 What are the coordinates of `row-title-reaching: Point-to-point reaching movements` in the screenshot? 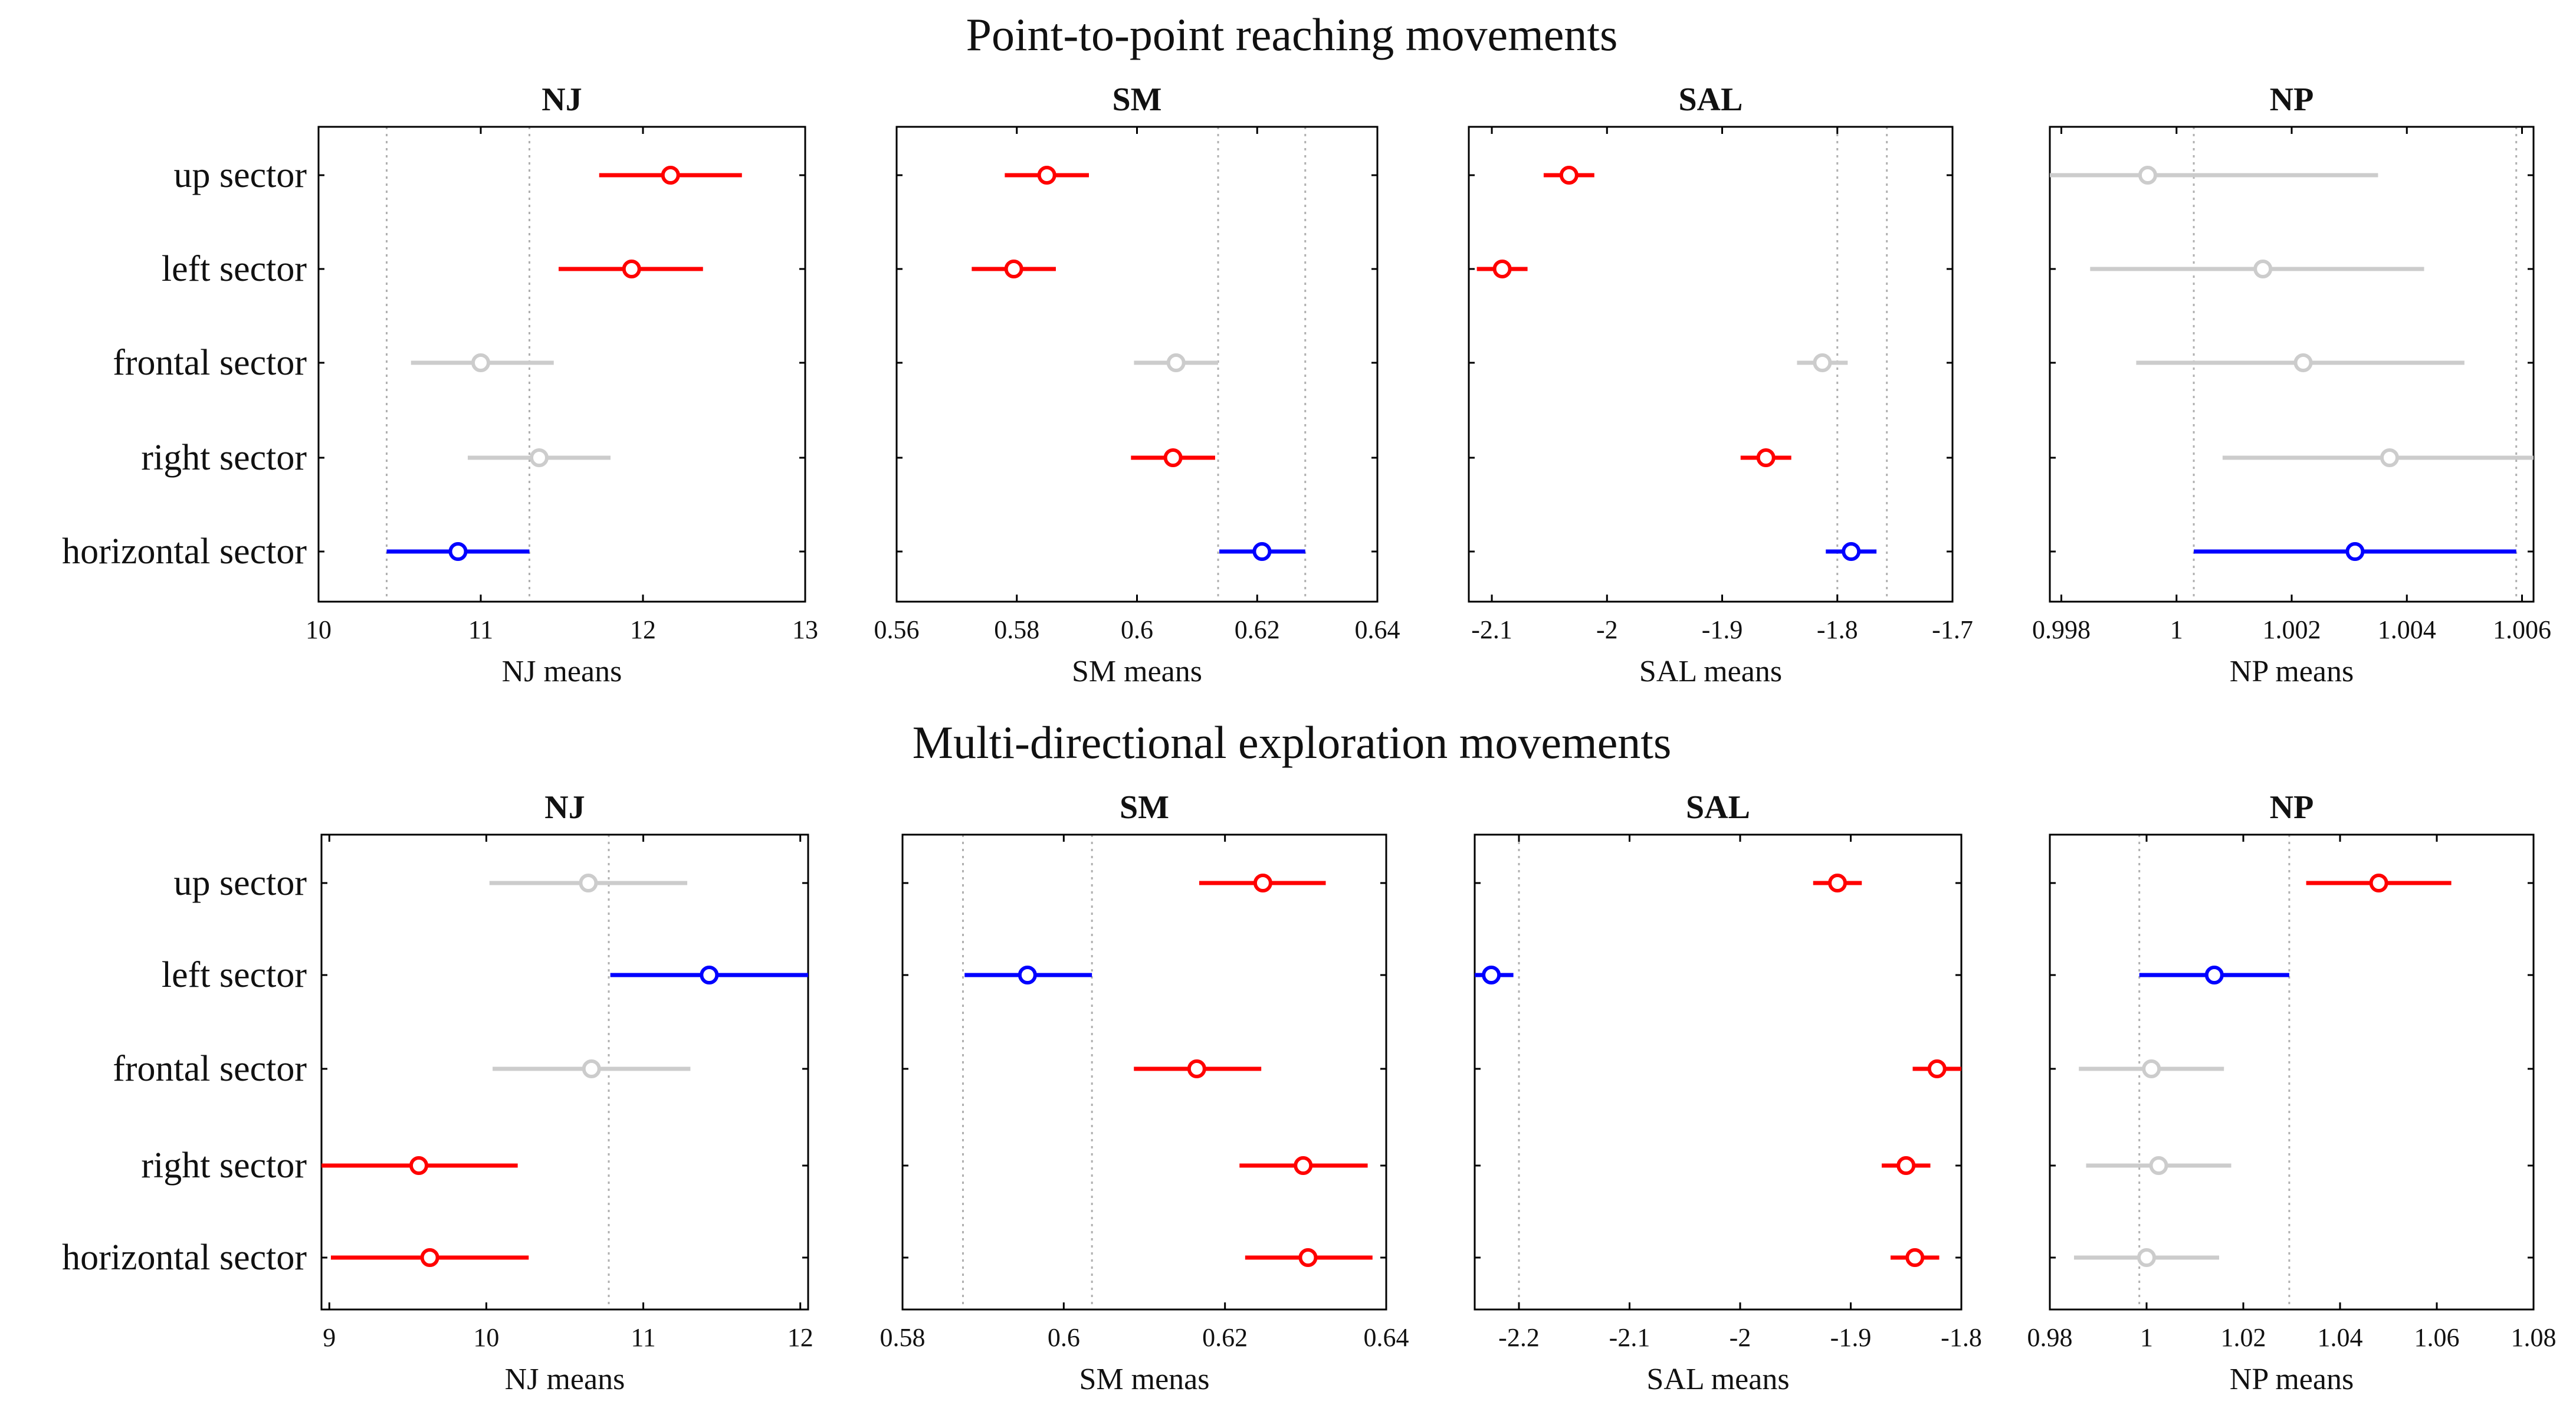 It's located at (1292, 34).